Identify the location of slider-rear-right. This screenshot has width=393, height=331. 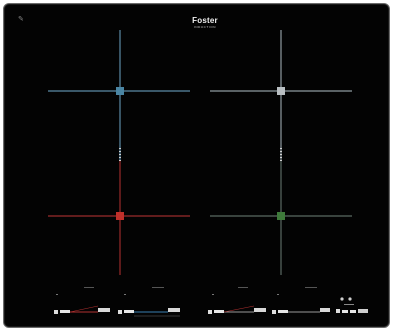
(301, 311).